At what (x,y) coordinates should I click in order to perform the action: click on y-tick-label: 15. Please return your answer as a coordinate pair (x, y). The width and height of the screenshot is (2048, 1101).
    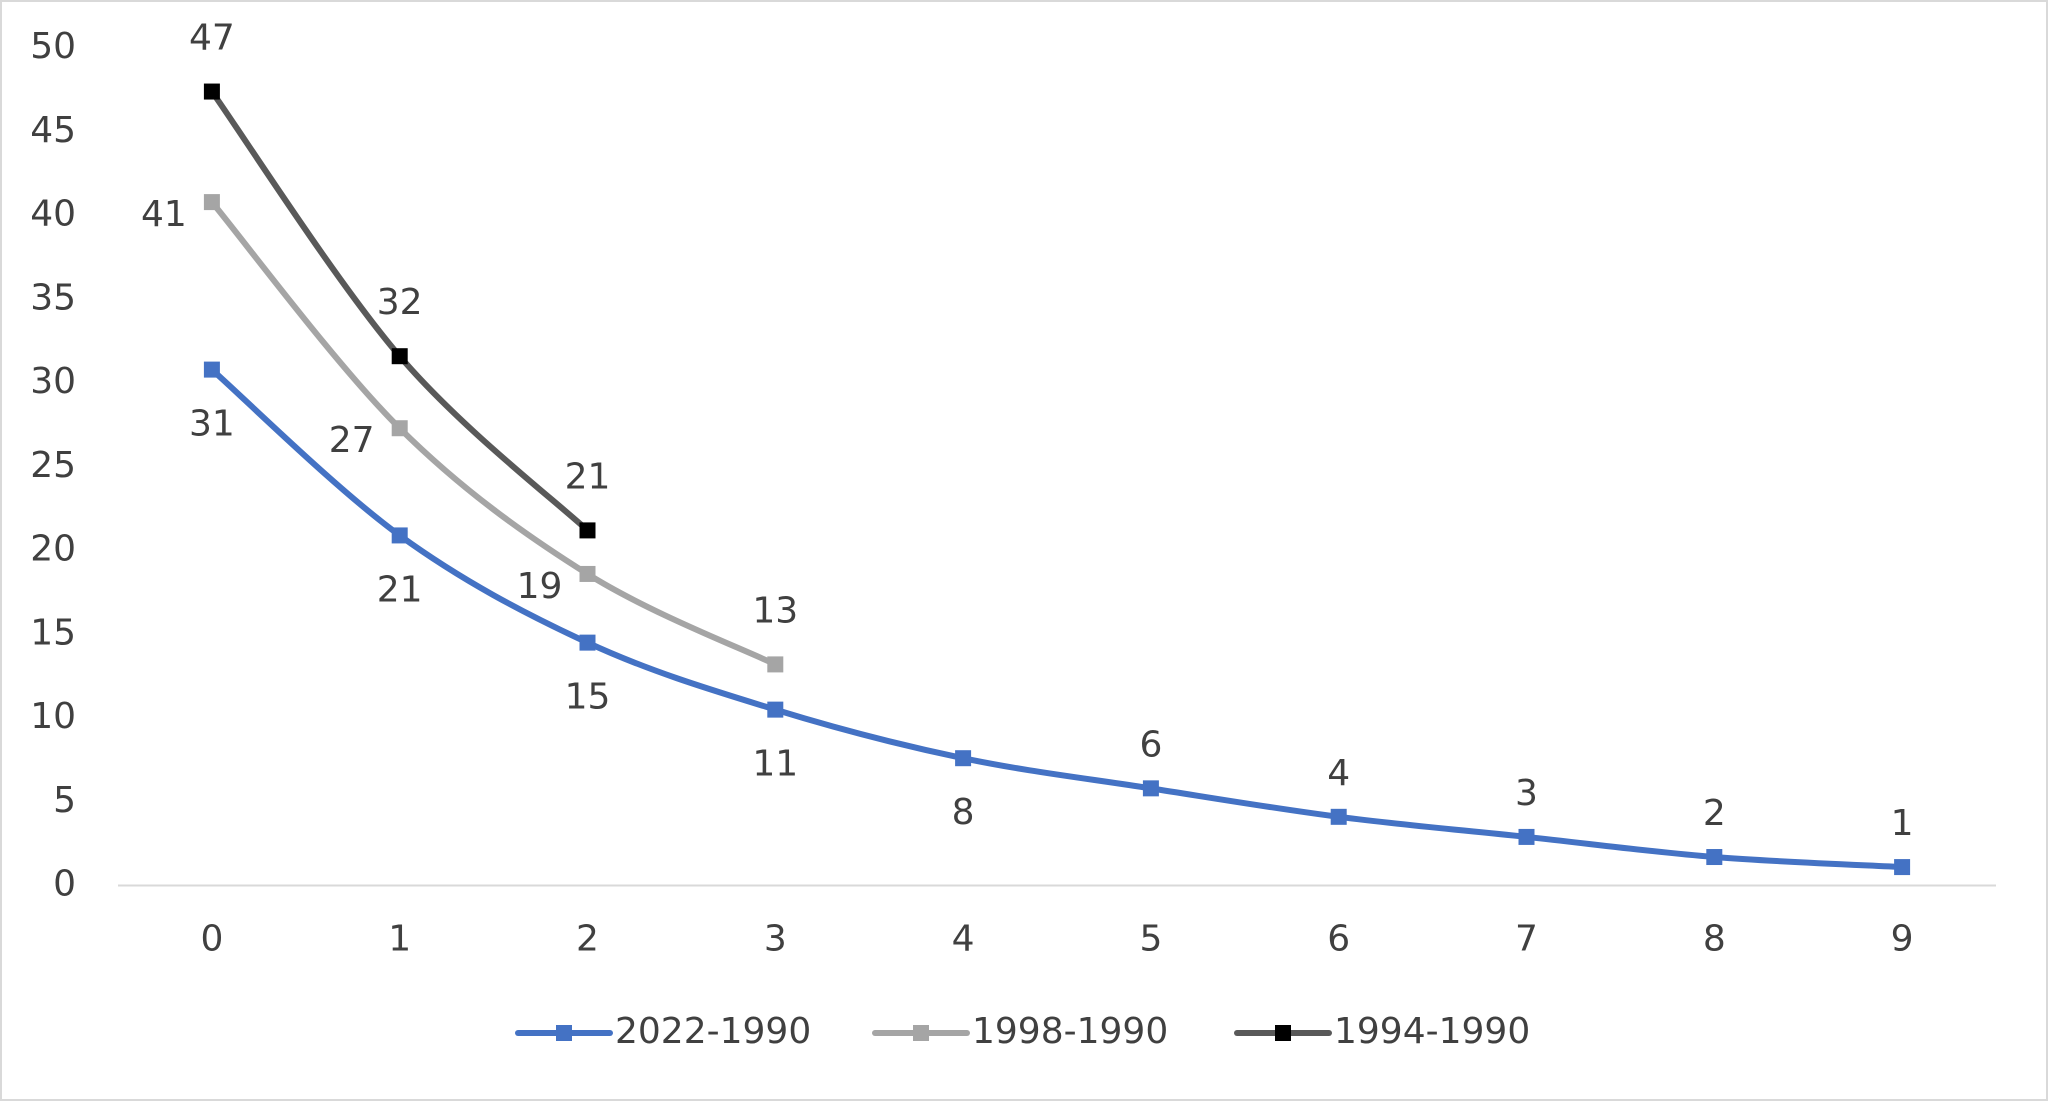
    Looking at the image, I should click on (53, 632).